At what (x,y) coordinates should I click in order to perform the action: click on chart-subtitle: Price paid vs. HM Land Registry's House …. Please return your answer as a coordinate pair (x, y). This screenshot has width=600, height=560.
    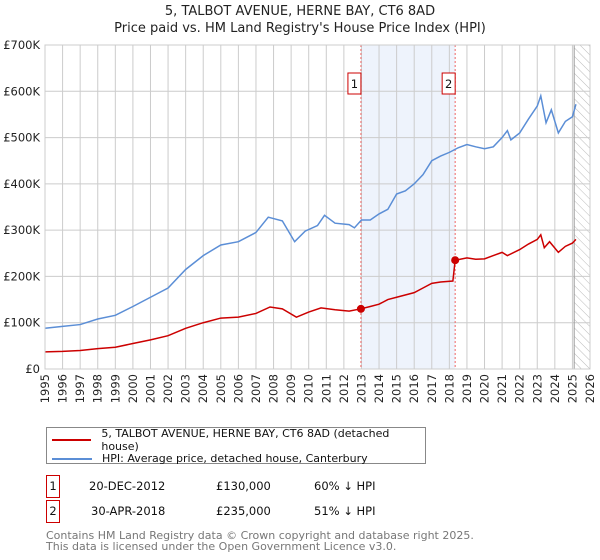
    Looking at the image, I should click on (300, 28).